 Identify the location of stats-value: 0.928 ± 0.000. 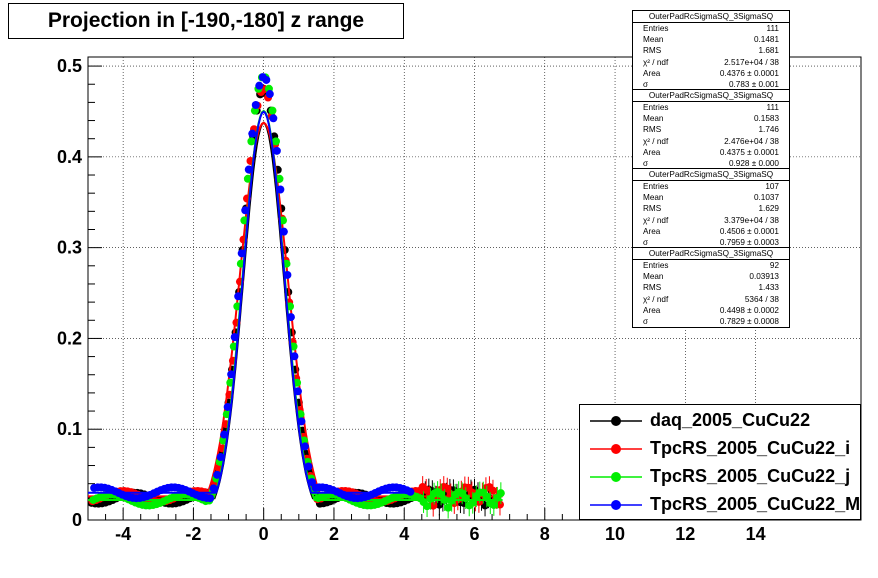
(753, 163).